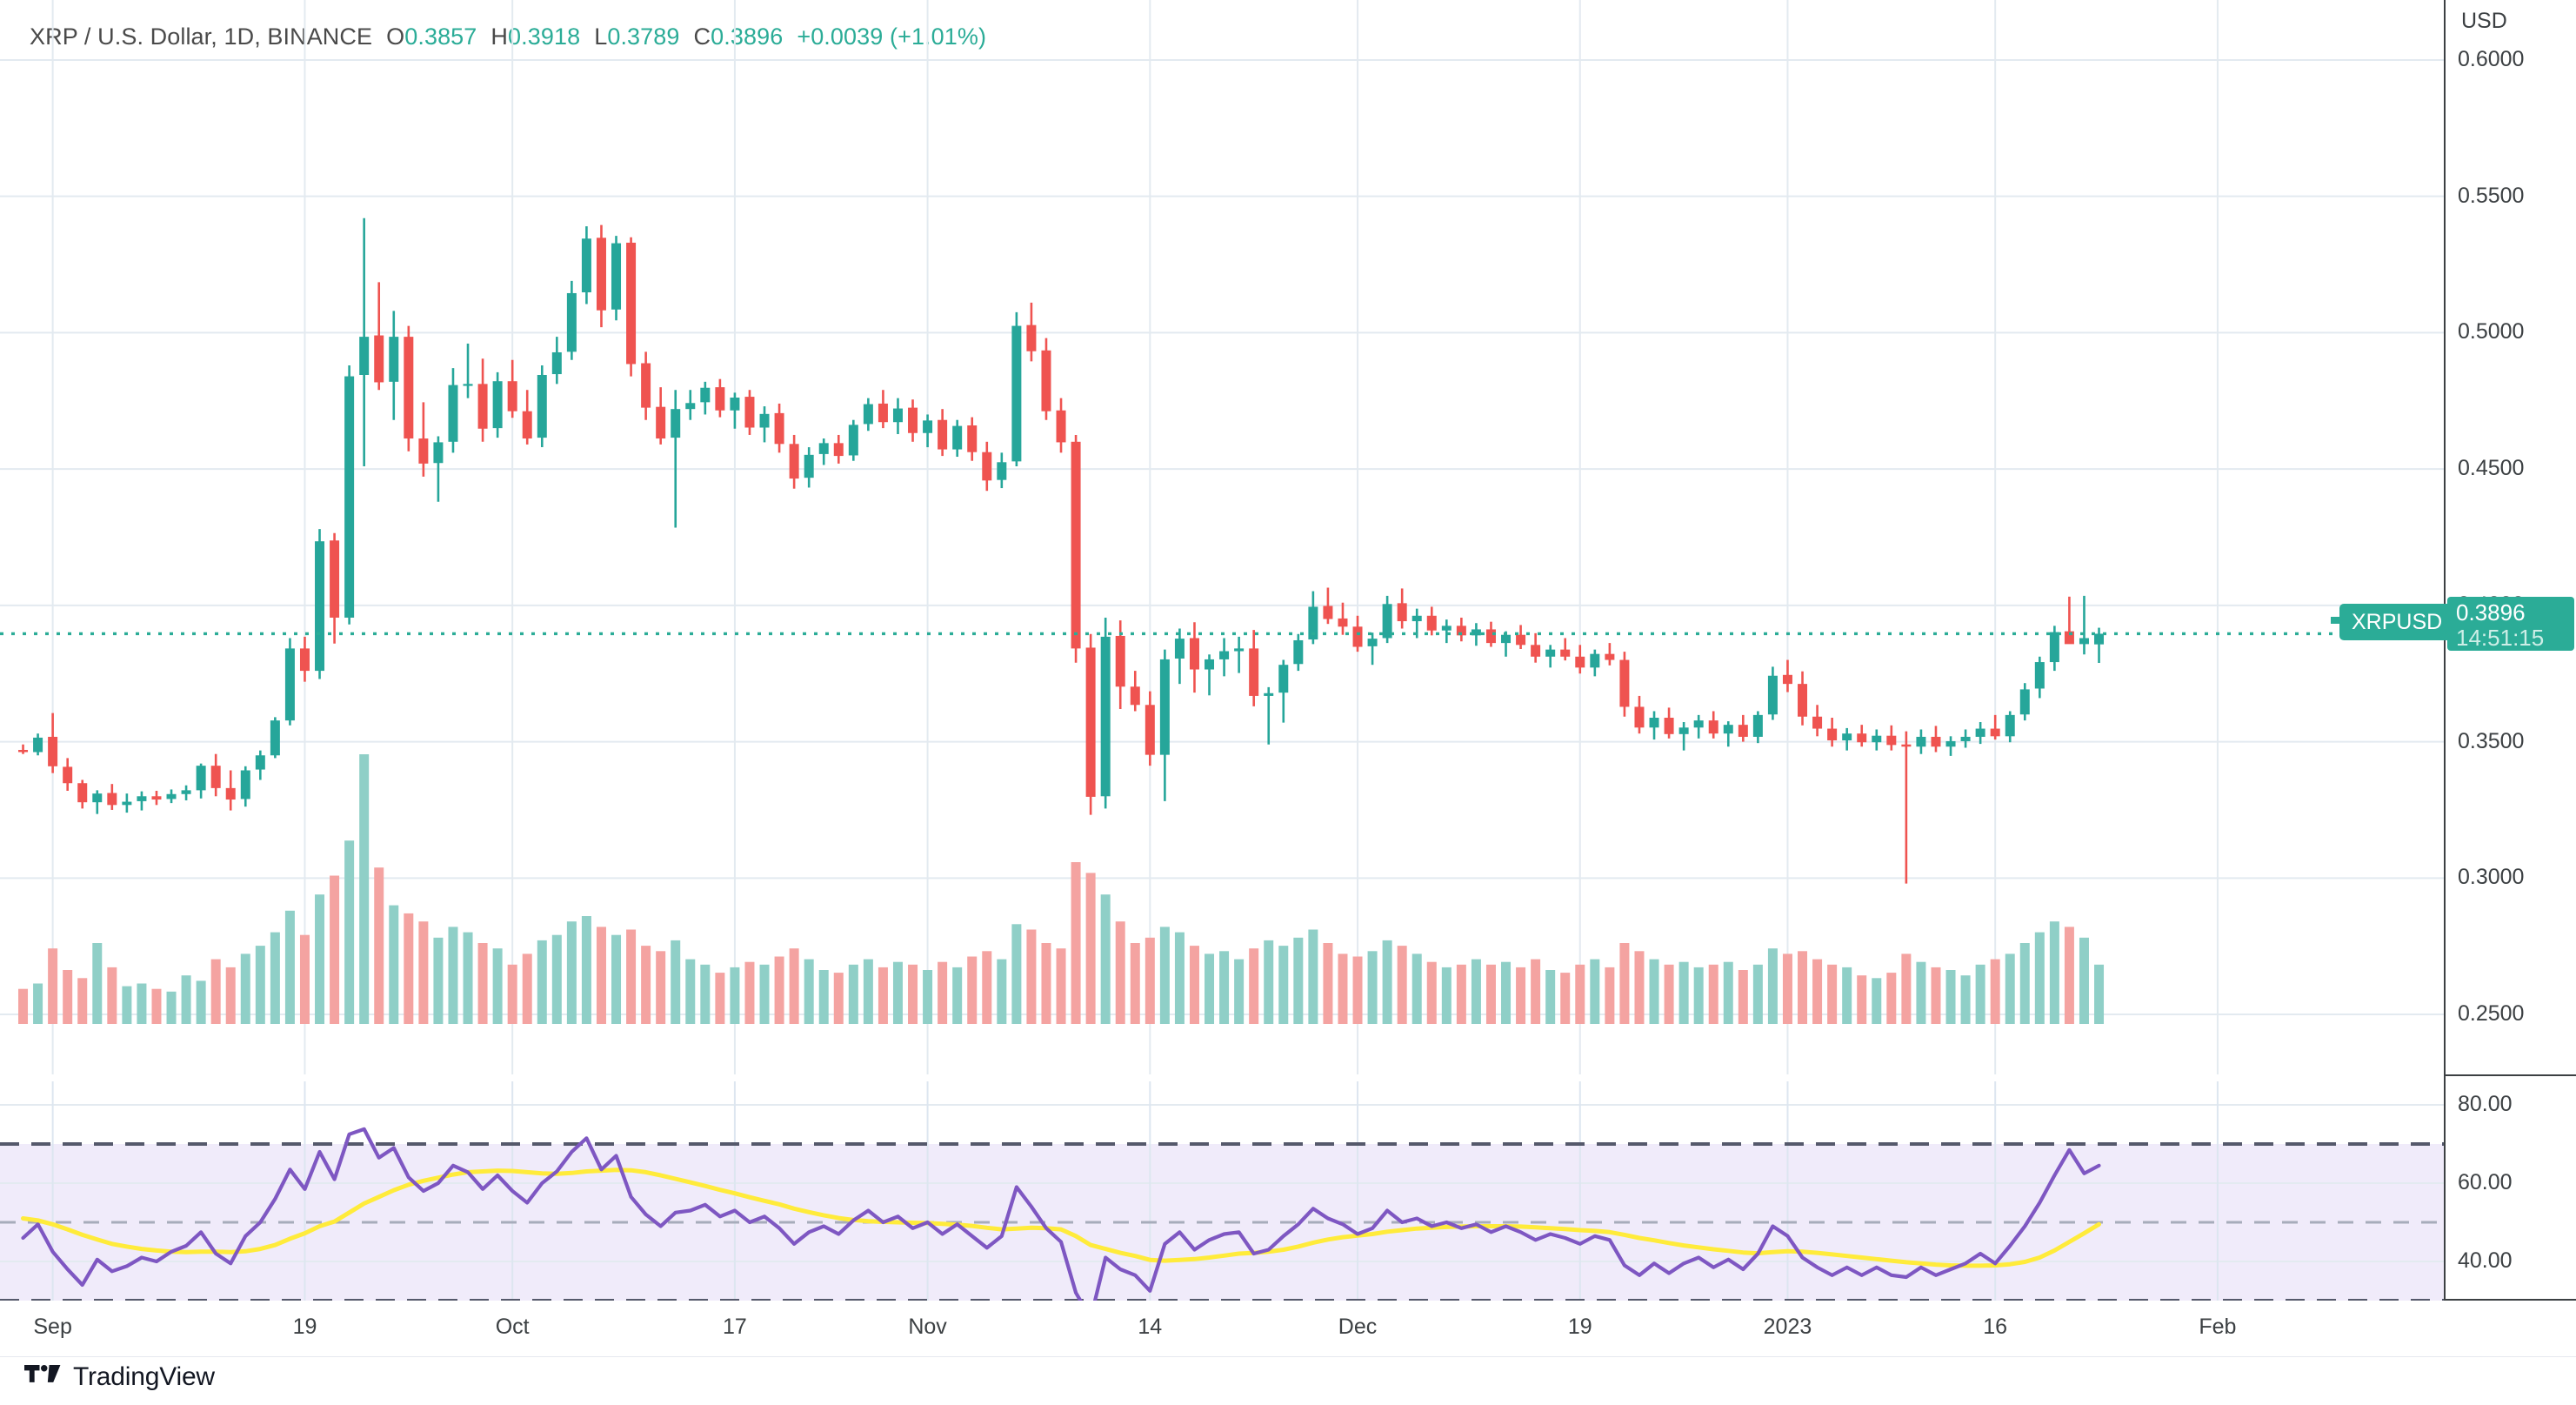  What do you see at coordinates (2491, 1014) in the screenshot?
I see `price-tick: 0.2500` at bounding box center [2491, 1014].